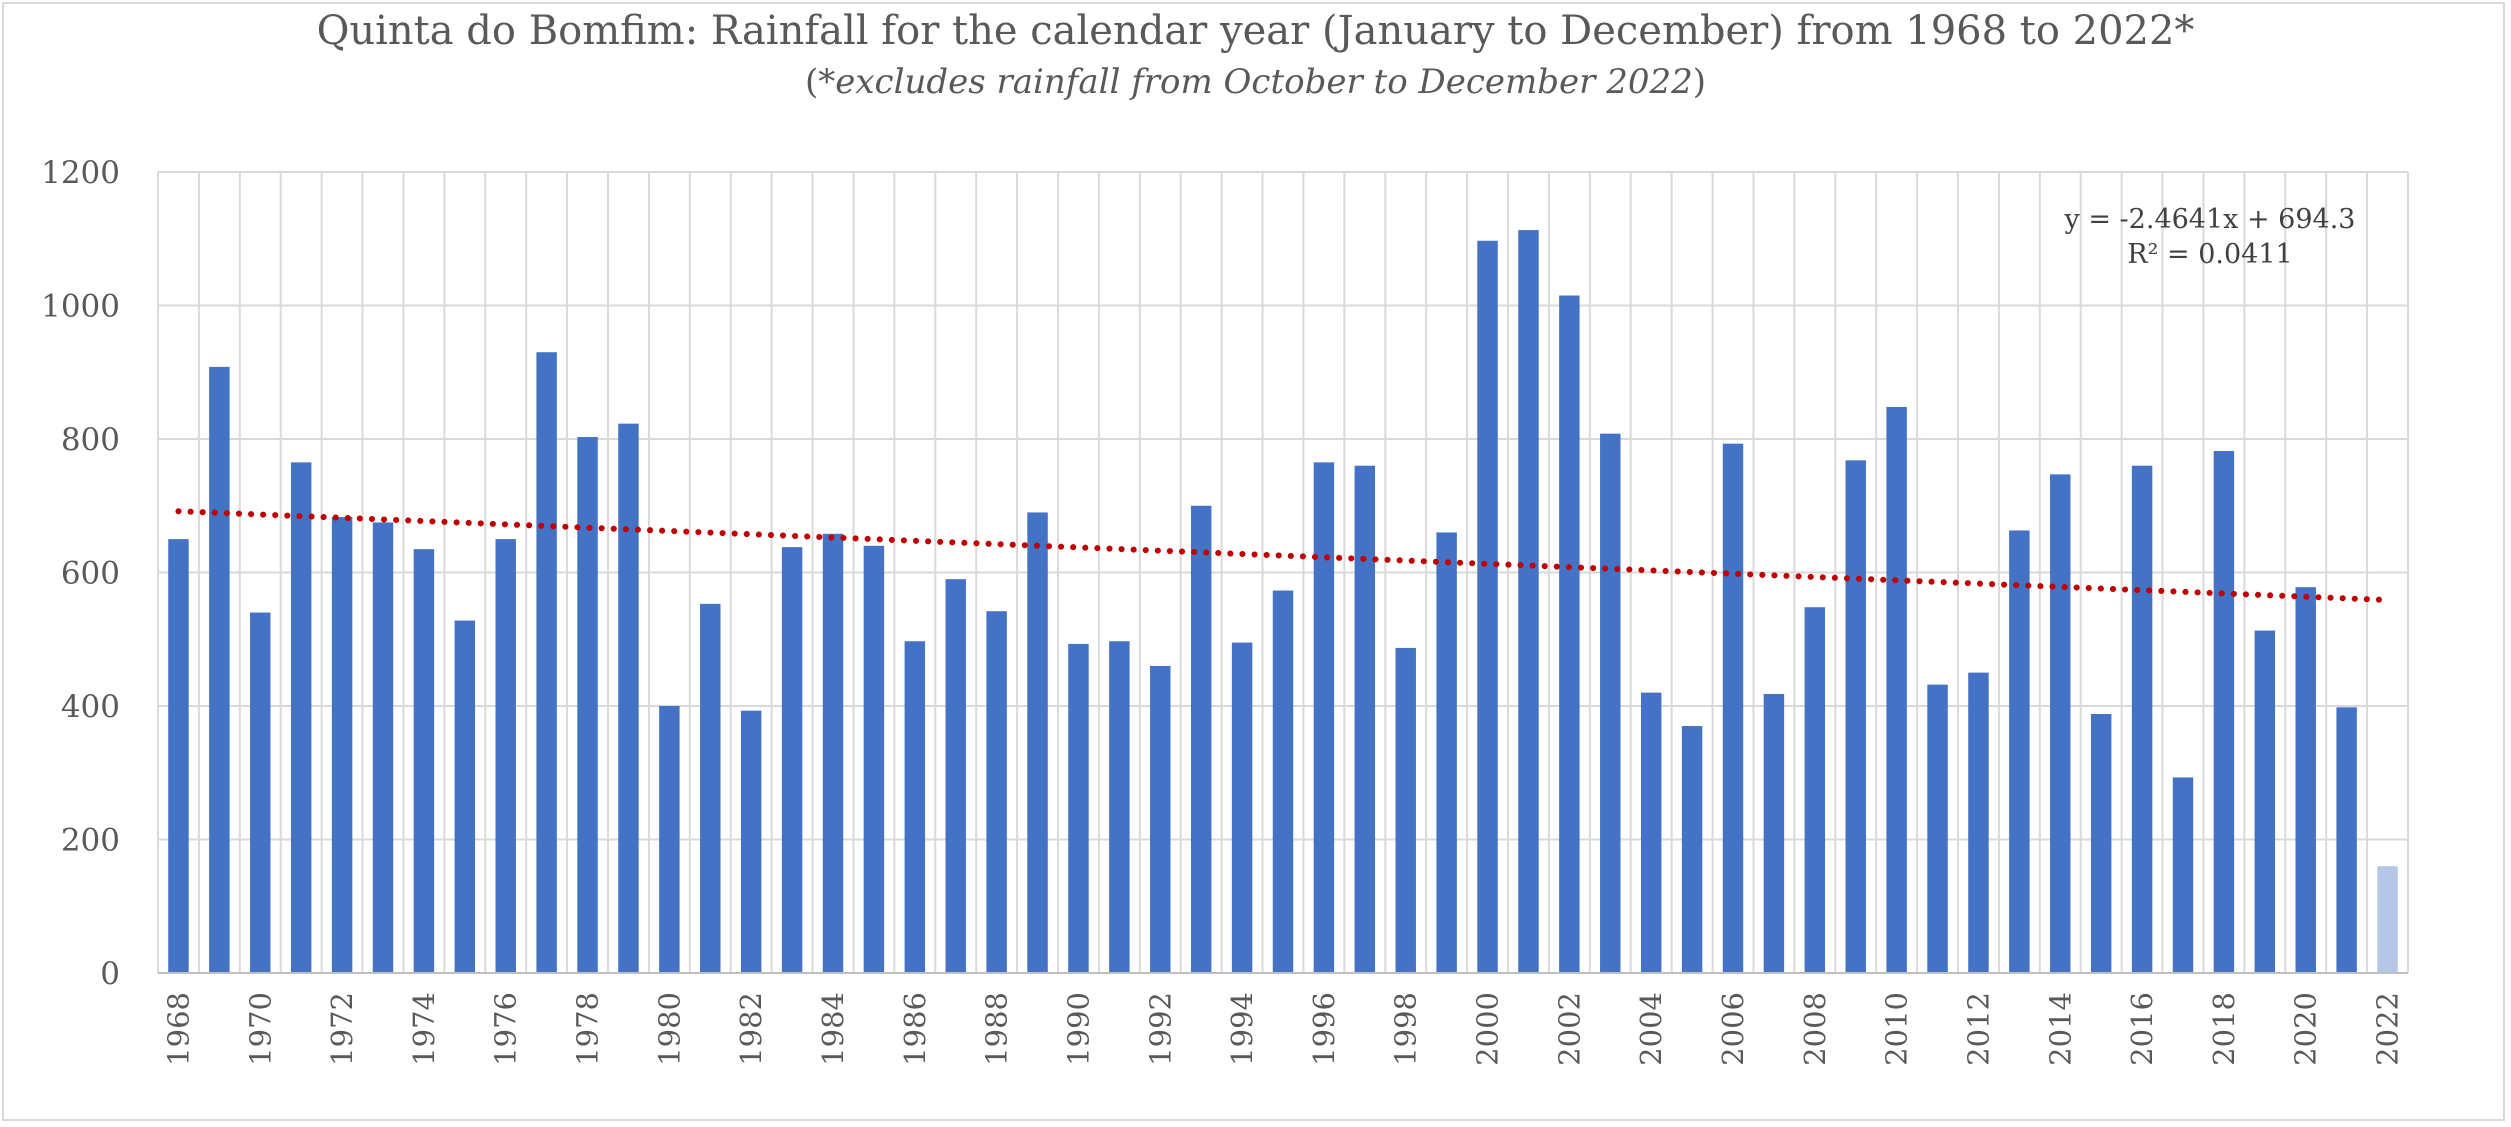 This screenshot has width=2511, height=1127. Describe the element at coordinates (1569, 1029) in the screenshot. I see `x-tick-label: 2002` at that location.